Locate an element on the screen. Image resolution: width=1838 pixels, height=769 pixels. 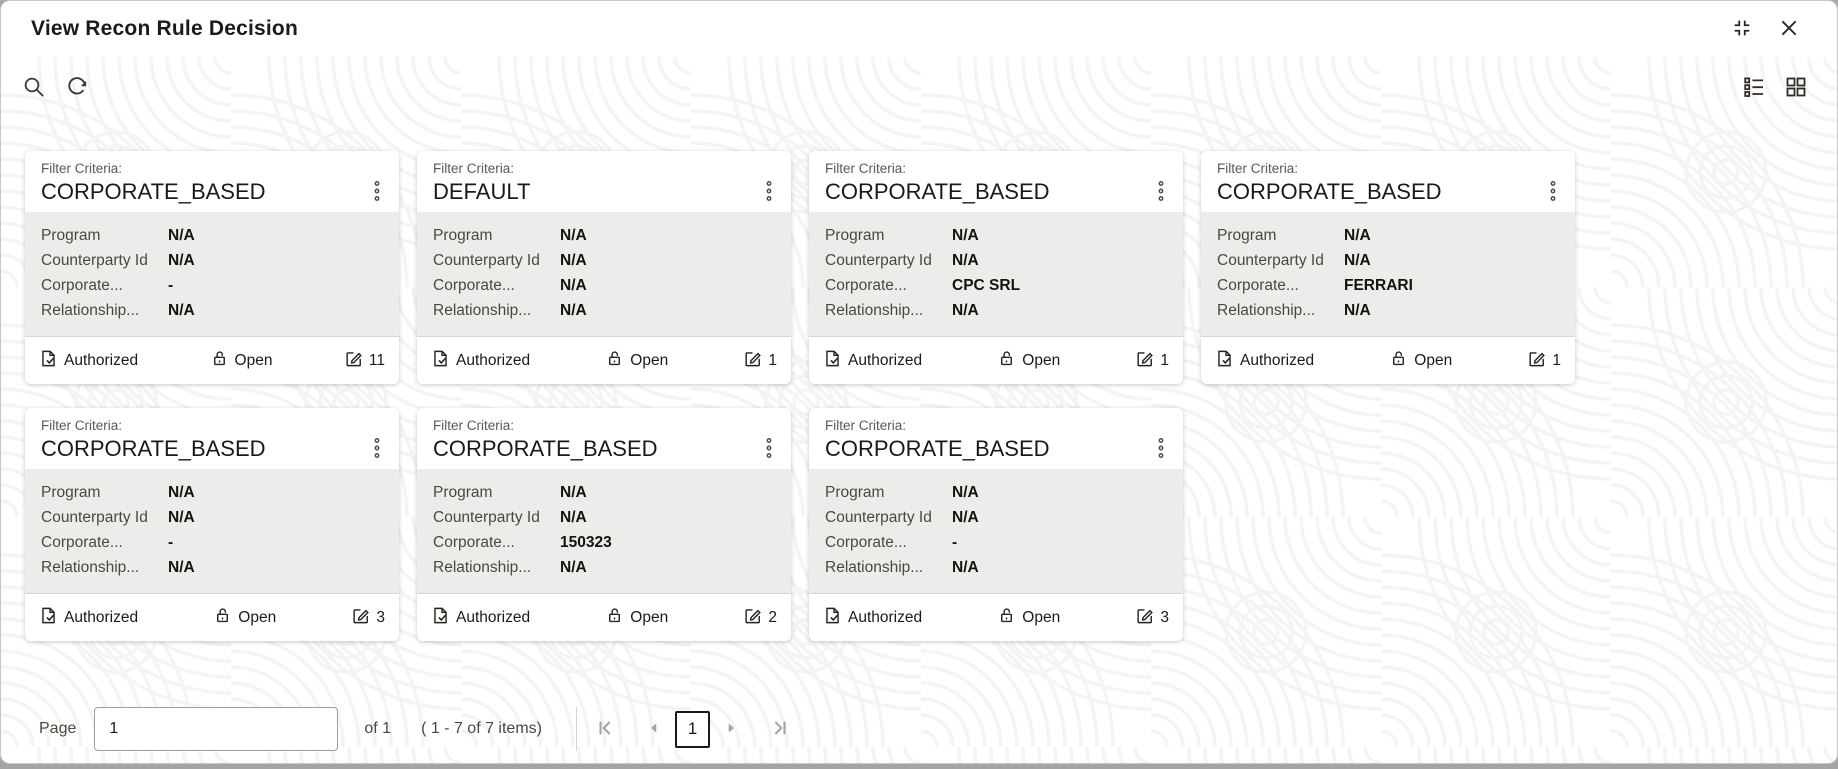
list-view-icon is located at coordinates (1754, 88).